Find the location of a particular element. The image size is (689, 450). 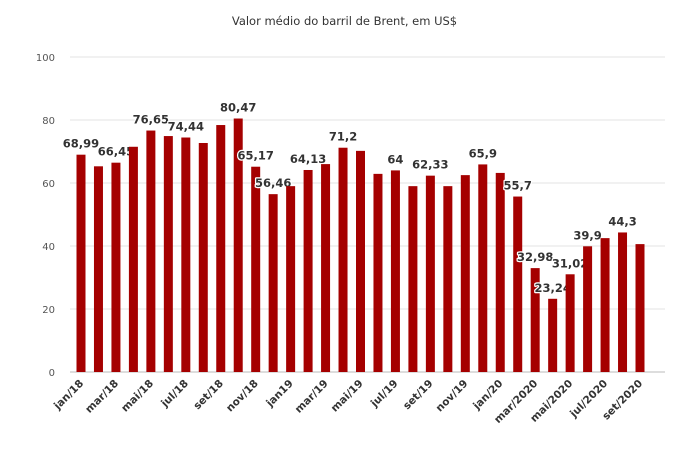

bar-ago/2020 is located at coordinates (623, 302).